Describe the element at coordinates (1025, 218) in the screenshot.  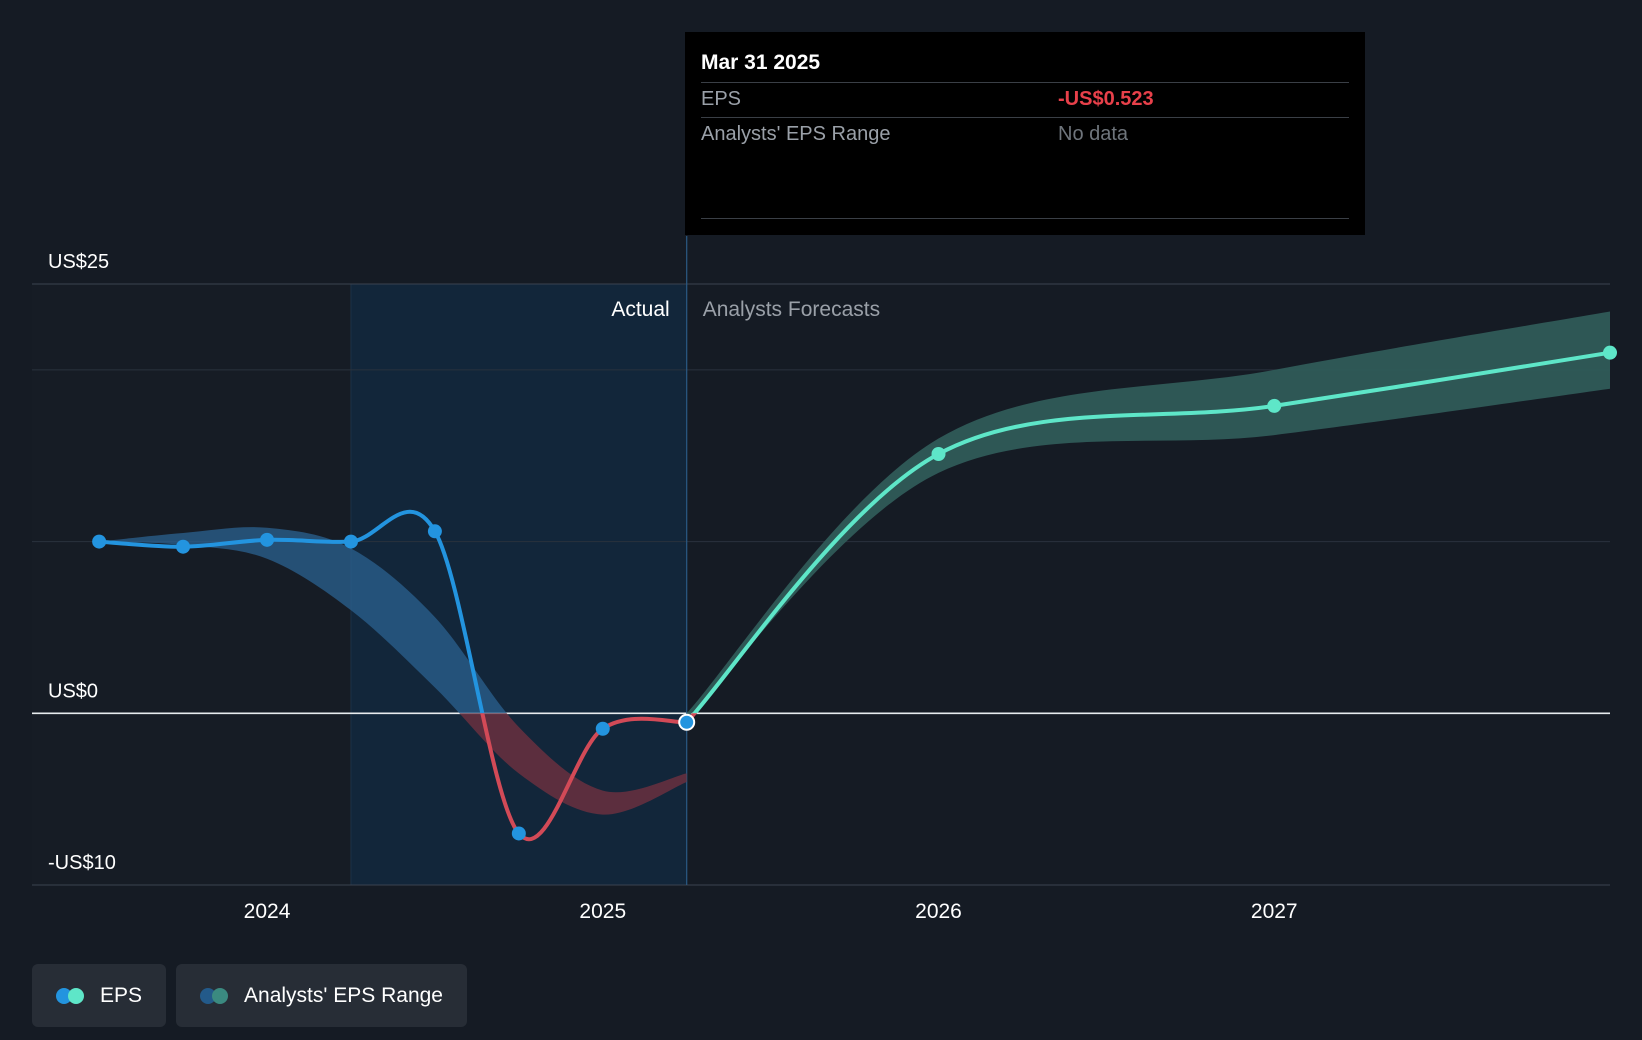
I see `tooltip-divider` at that location.